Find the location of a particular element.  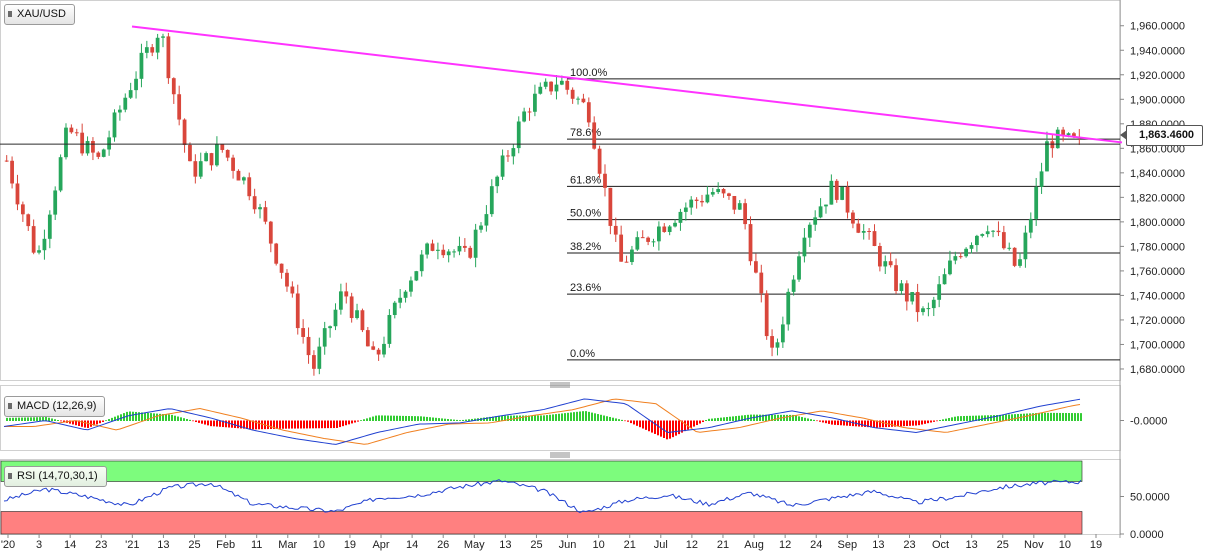

time-tick-label: Oct is located at coordinates (940, 545).